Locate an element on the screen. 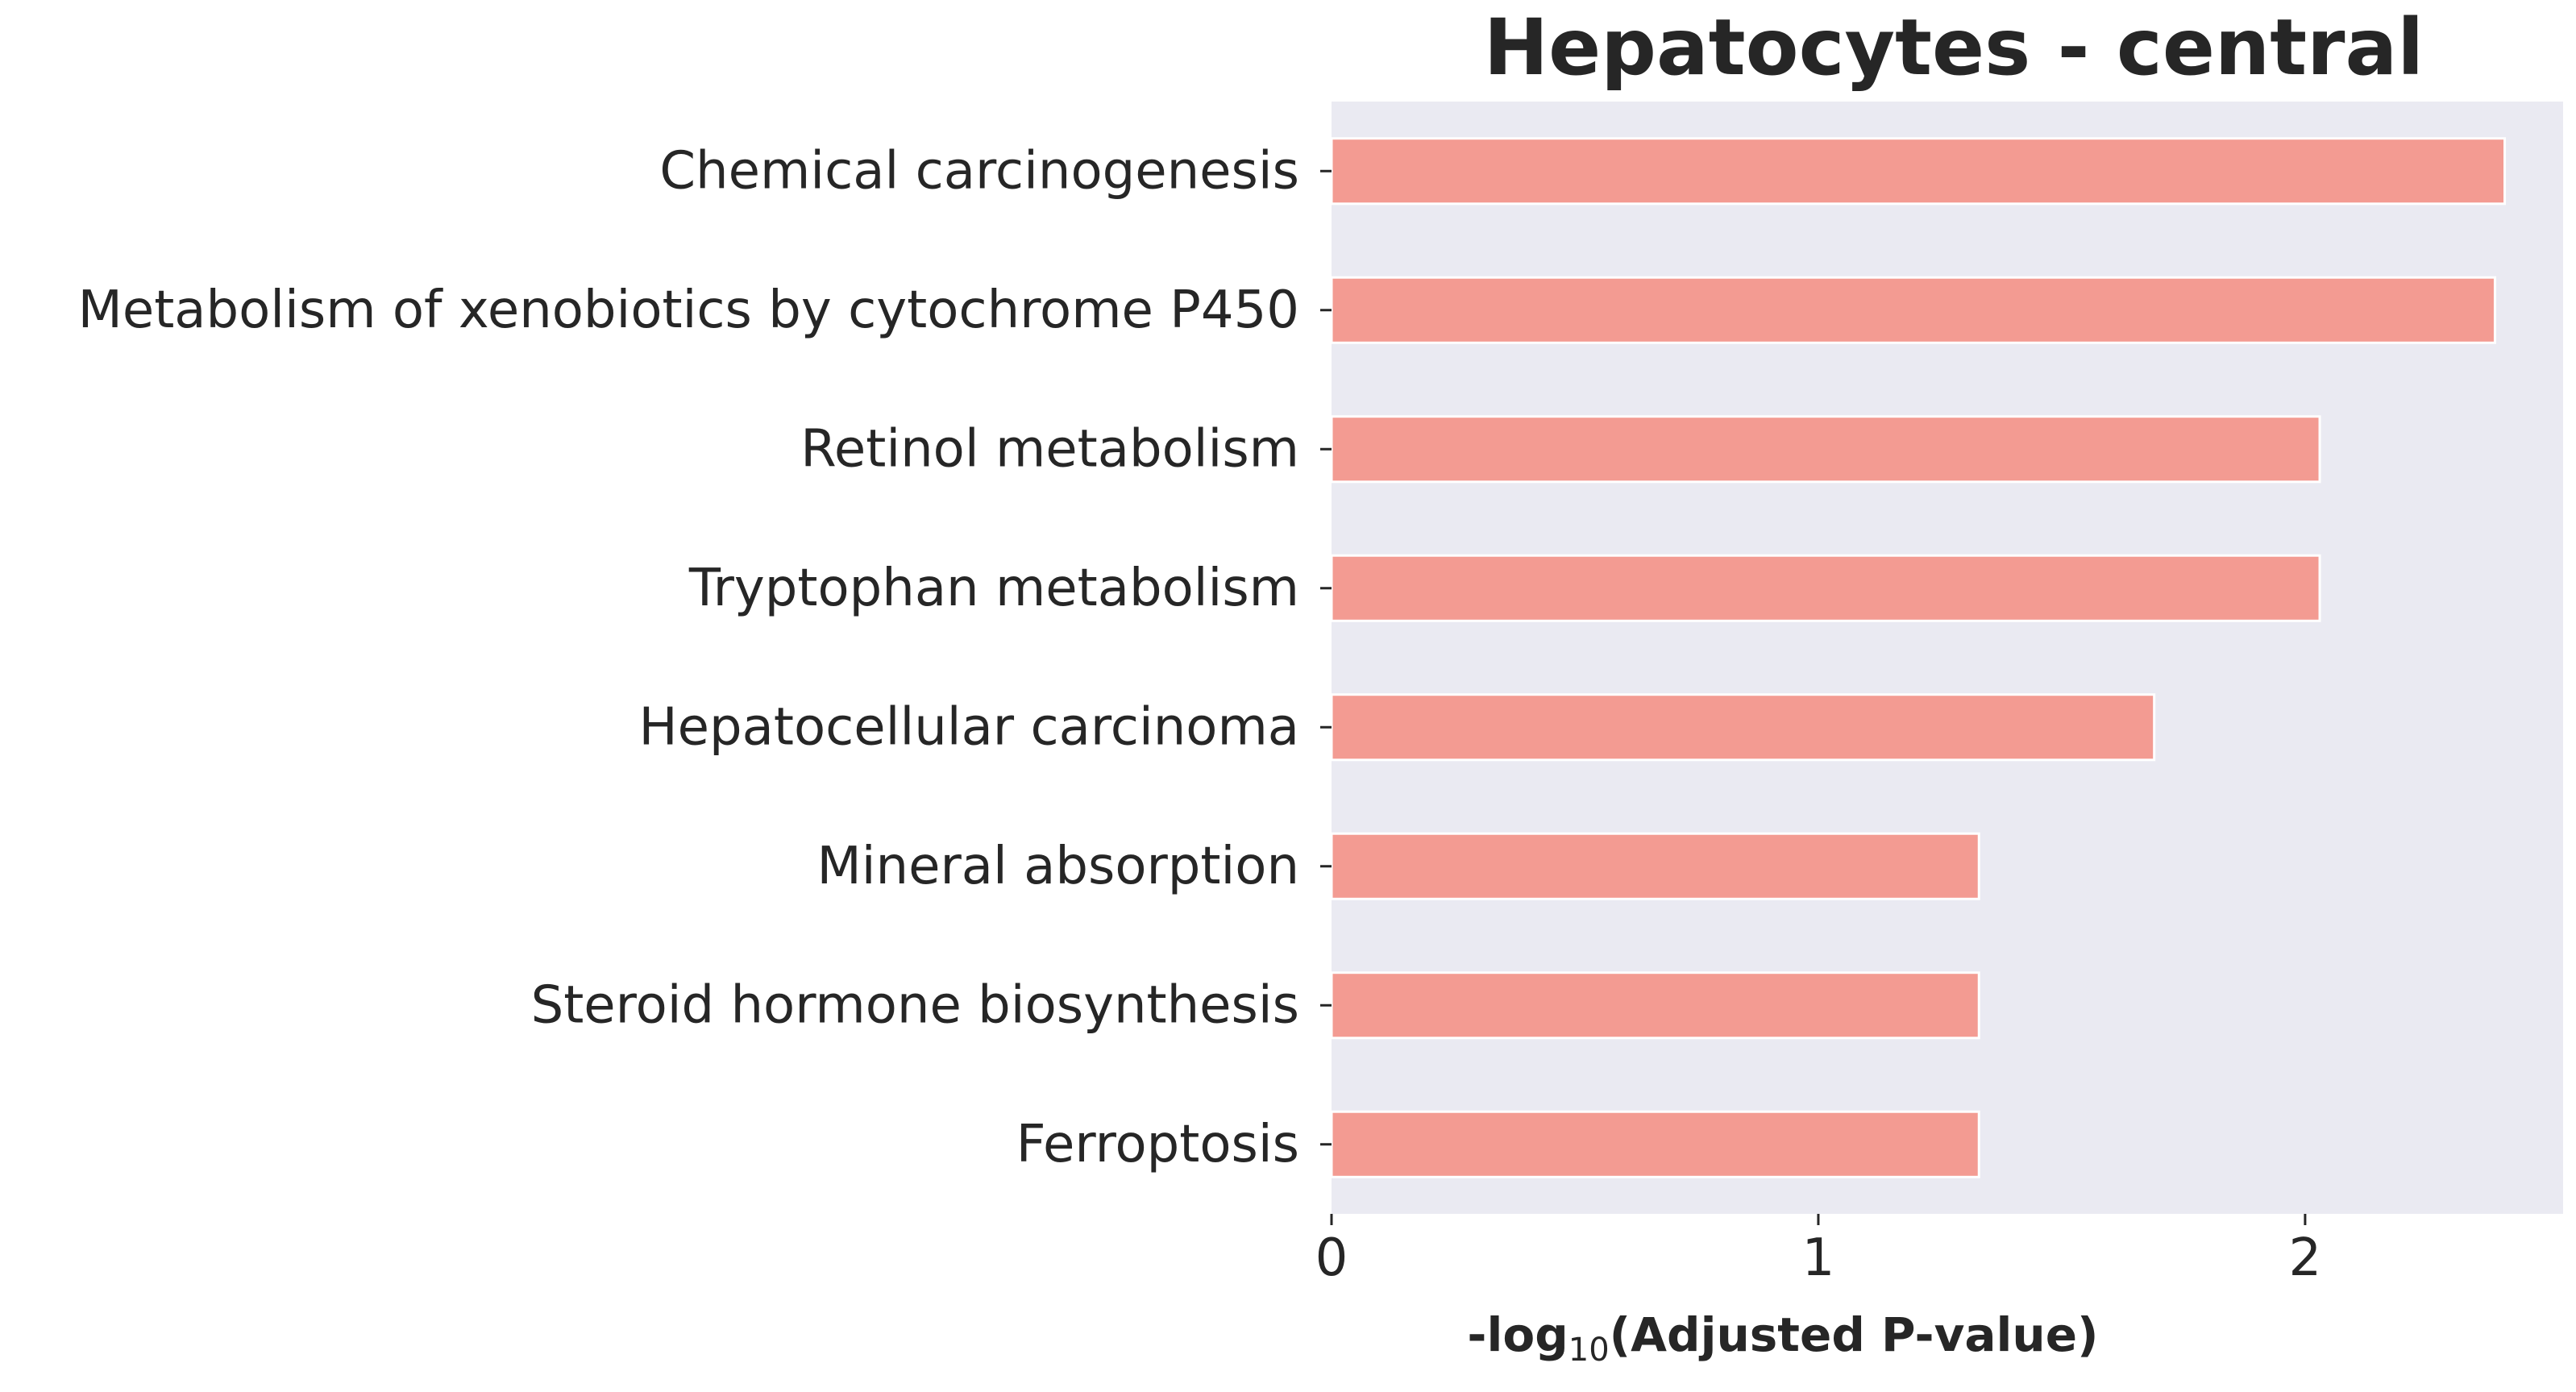 The height and width of the screenshot is (1392, 2576). x-axis-label: -log10(Adjusted P-value) is located at coordinates (1782, 1338).